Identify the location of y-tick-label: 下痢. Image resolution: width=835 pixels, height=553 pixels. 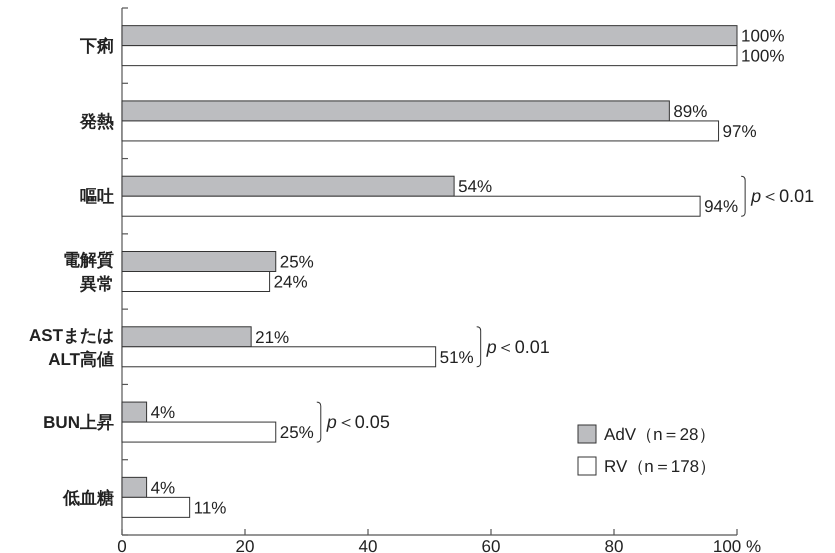
(96, 46).